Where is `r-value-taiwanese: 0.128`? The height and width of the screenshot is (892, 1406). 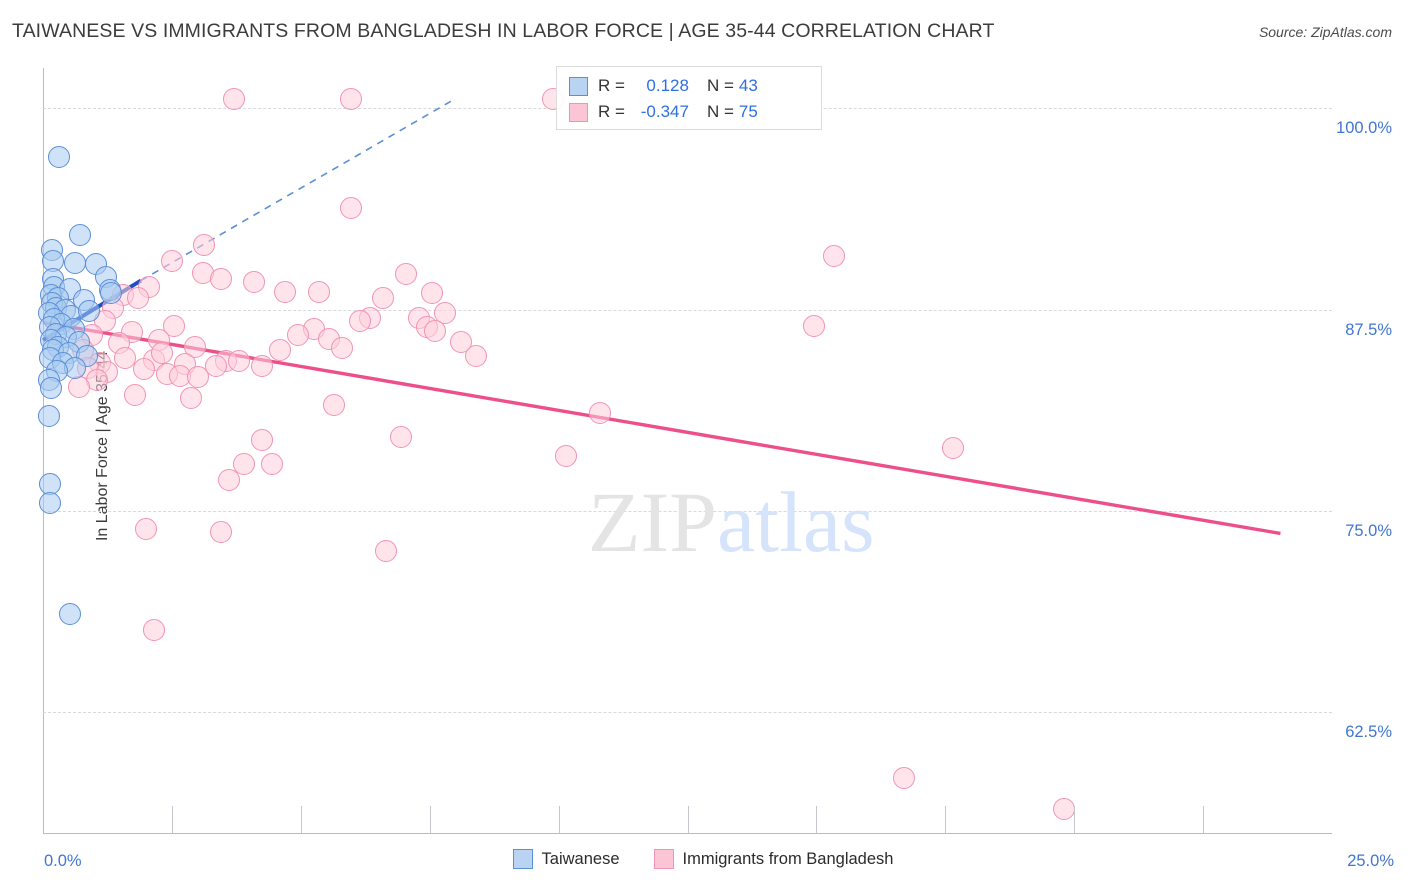
r-value-taiwanese: 0.128 is located at coordinates (667, 85).